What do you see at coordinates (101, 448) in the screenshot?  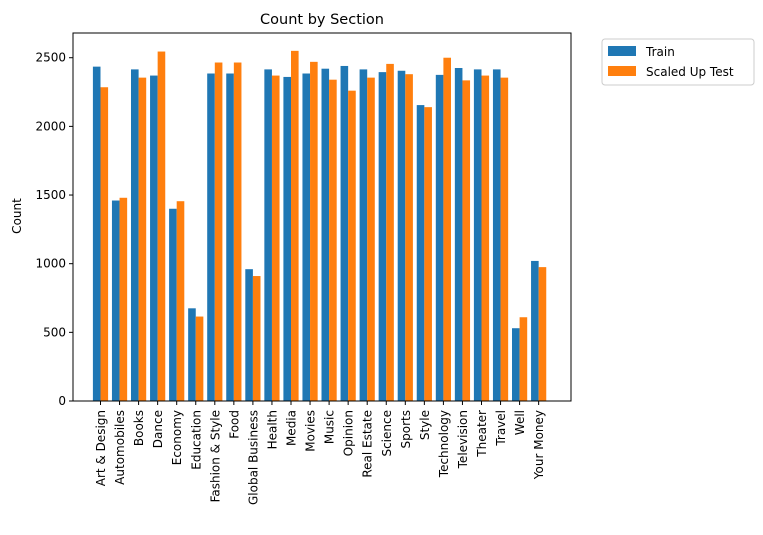 I see `x-tick-label: Art & Design` at bounding box center [101, 448].